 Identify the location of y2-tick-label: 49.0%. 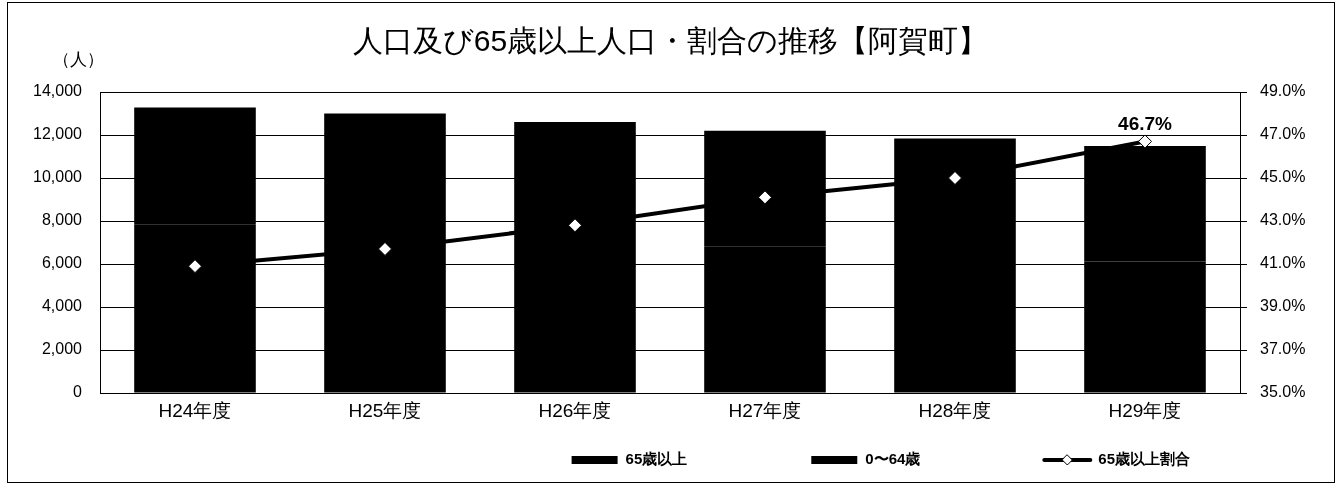
(1283, 91).